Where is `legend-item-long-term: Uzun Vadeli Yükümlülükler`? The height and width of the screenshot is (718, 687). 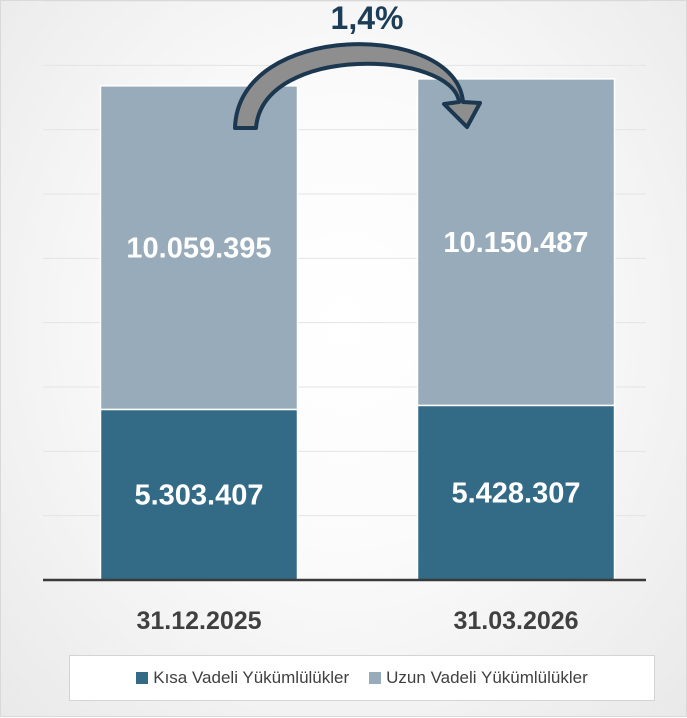 legend-item-long-term: Uzun Vadeli Yükümlülükler is located at coordinates (478, 678).